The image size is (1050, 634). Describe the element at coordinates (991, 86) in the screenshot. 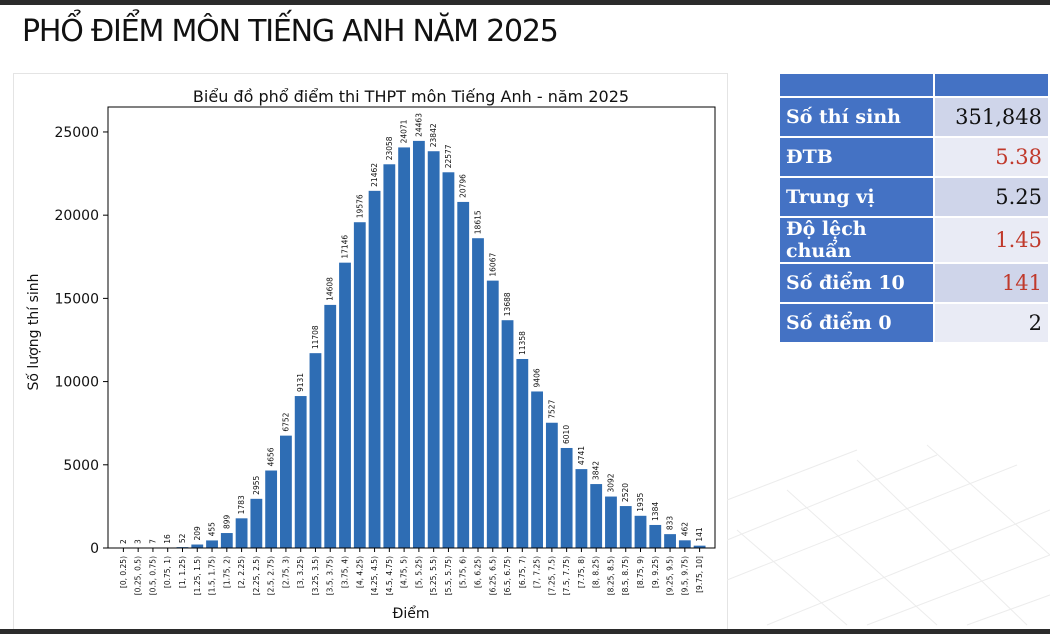

I see `stats-header-cell` at that location.